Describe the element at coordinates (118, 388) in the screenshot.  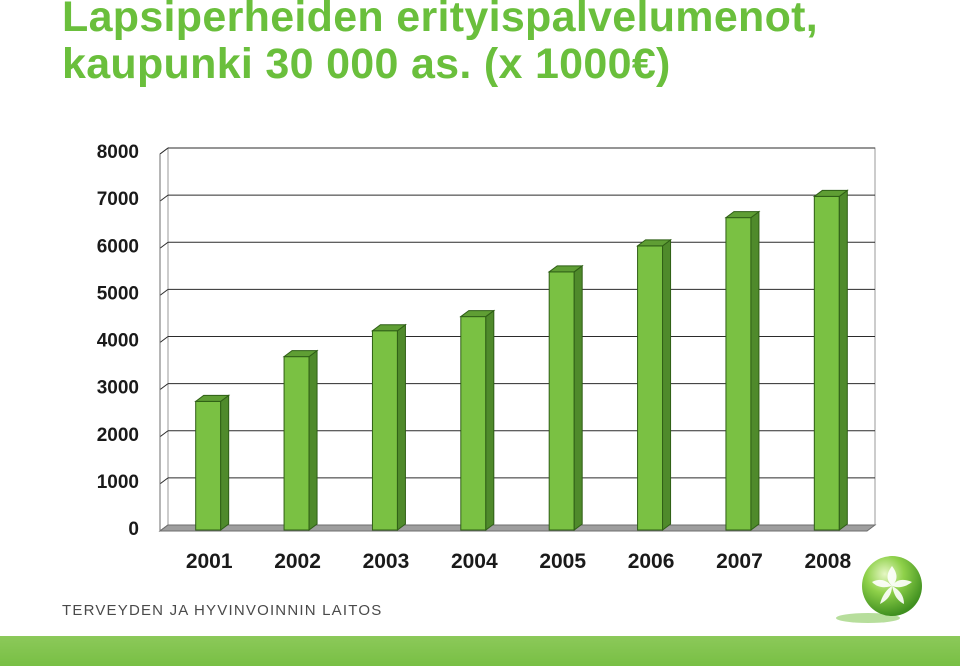
I see `y-tick-label: 3000` at that location.